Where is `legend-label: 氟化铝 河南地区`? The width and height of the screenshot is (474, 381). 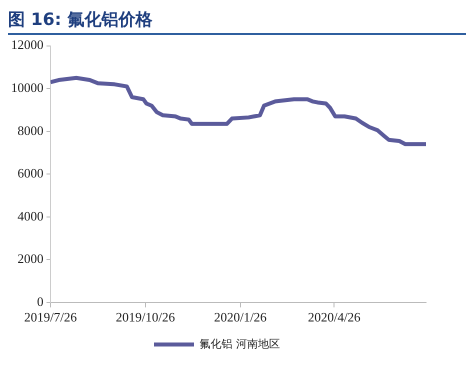 legend-label: 氟化铝 河南地区 is located at coordinates (240, 343).